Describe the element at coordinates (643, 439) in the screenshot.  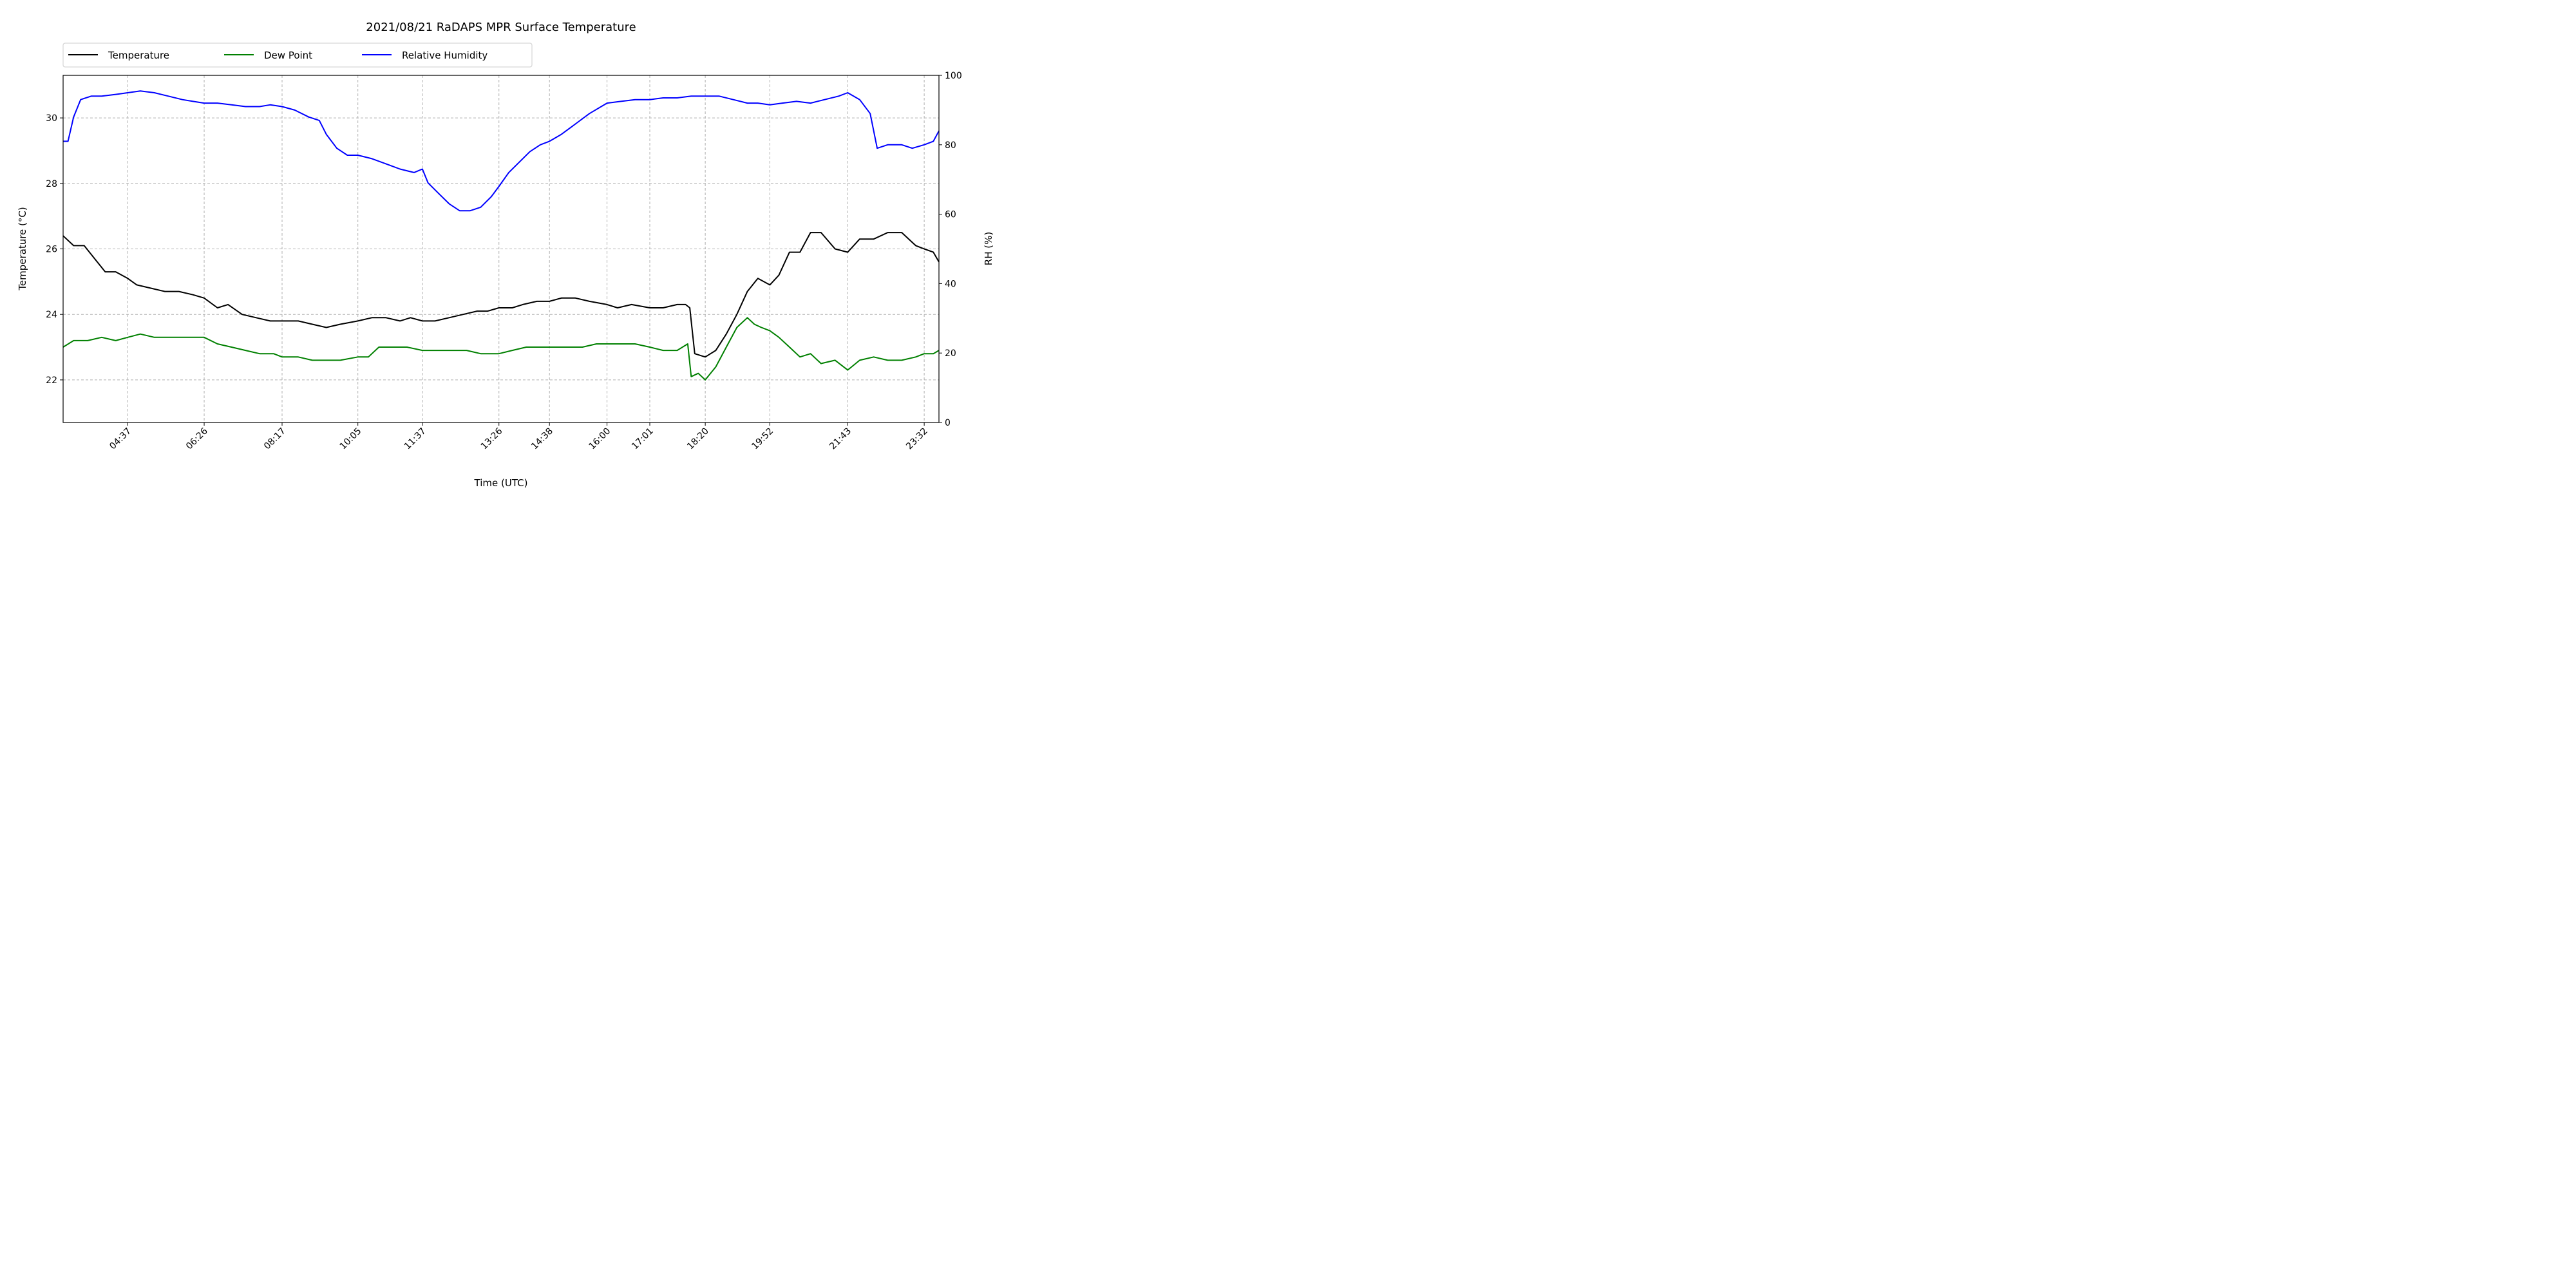
I see `x-tick-label: 17:01` at that location.